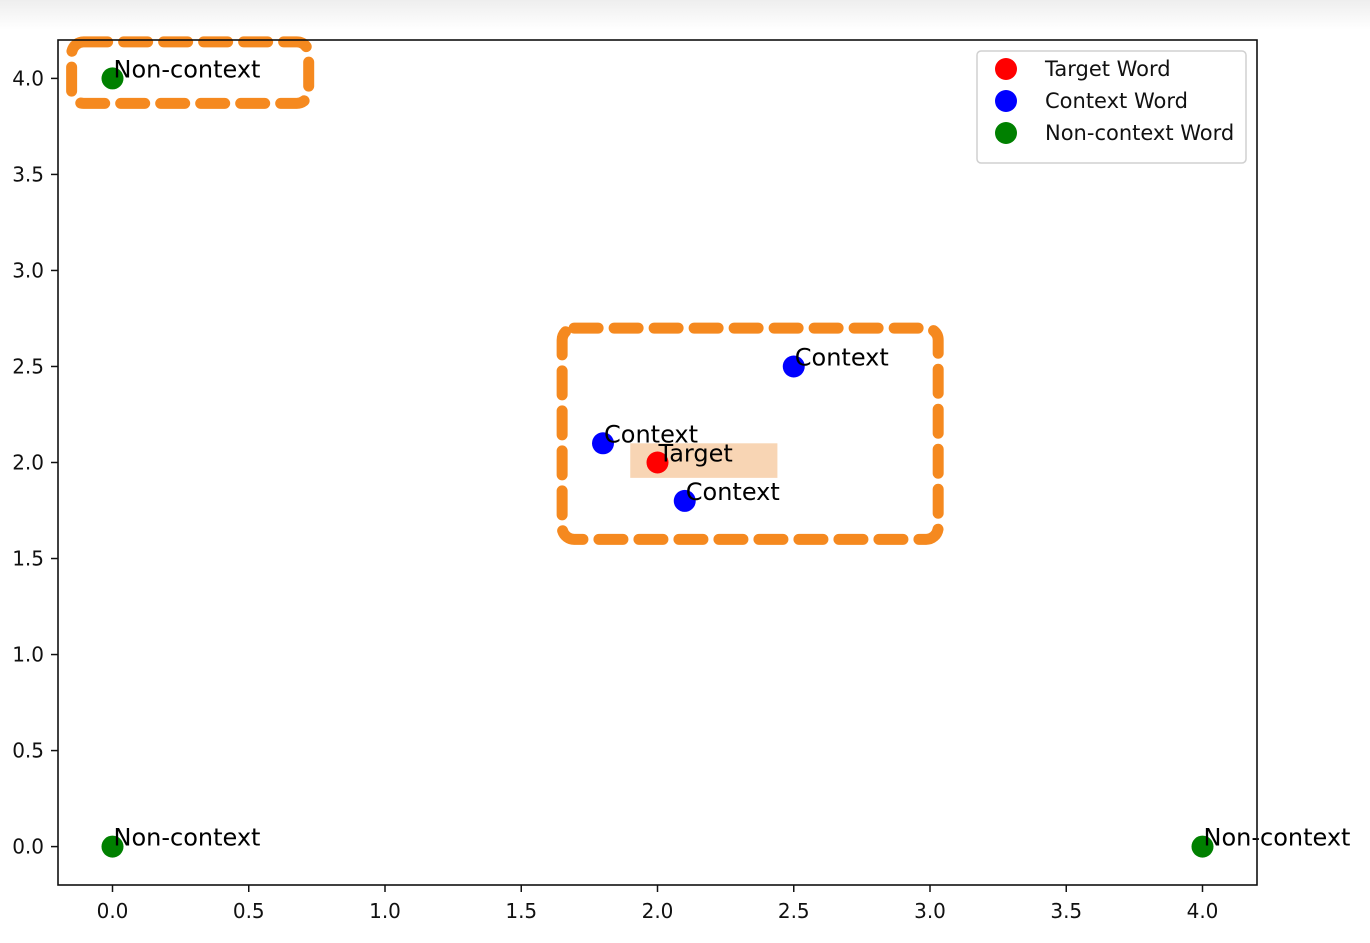 The height and width of the screenshot is (943, 1370). What do you see at coordinates (28, 559) in the screenshot?
I see `y-tick-label-3: 1.5` at bounding box center [28, 559].